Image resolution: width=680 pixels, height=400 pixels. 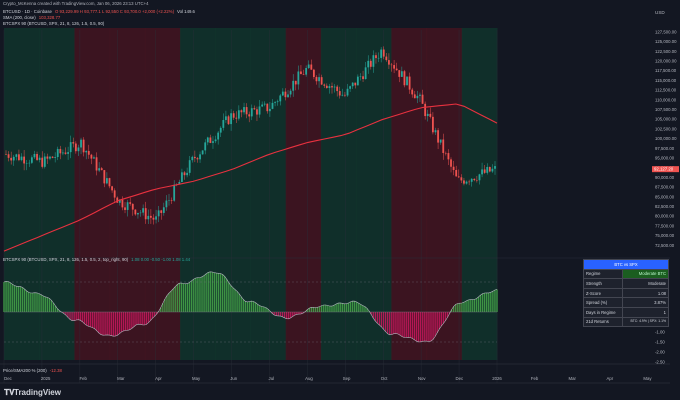 I want to click on symbol-title: BTCUSD · 1D · Coinbase, so click(x=27, y=11).